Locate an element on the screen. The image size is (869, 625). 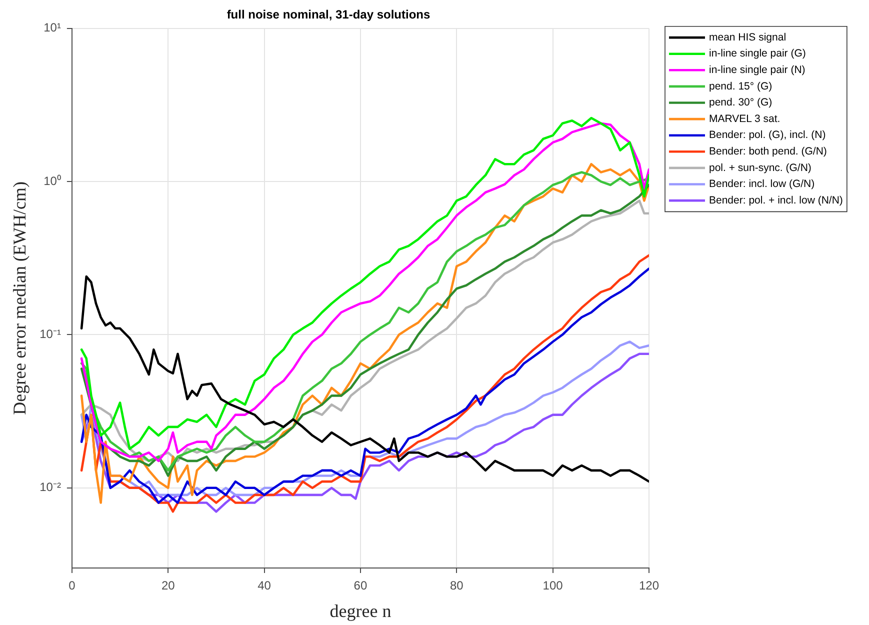
x-axis-title: degree n is located at coordinates (361, 610).